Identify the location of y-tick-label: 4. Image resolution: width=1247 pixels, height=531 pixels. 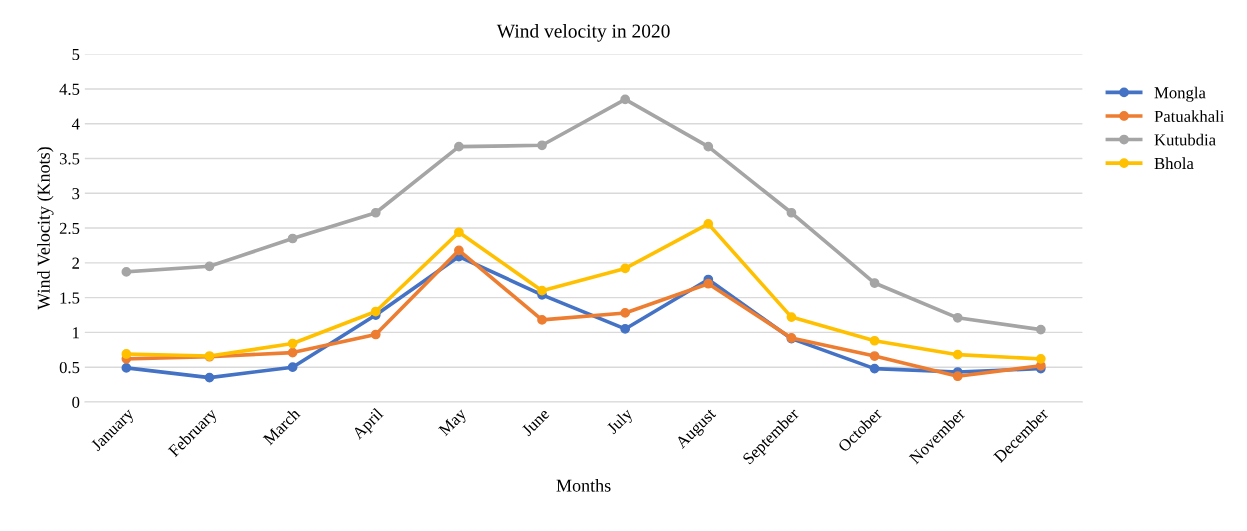
(75, 124).